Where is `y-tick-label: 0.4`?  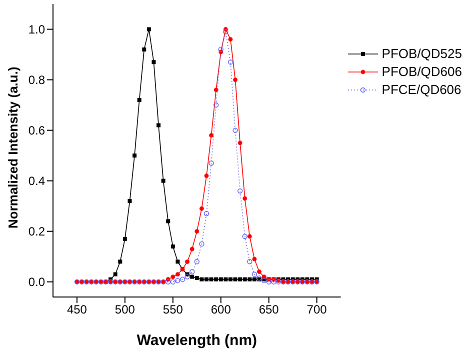
y-tick-label: 0.4 is located at coordinates (37, 181).